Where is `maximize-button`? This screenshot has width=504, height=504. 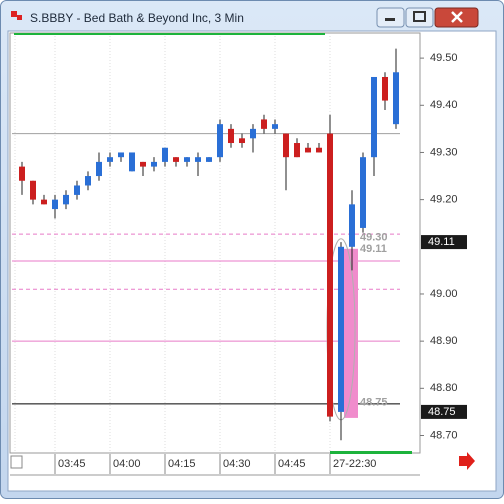 maximize-button is located at coordinates (419, 17).